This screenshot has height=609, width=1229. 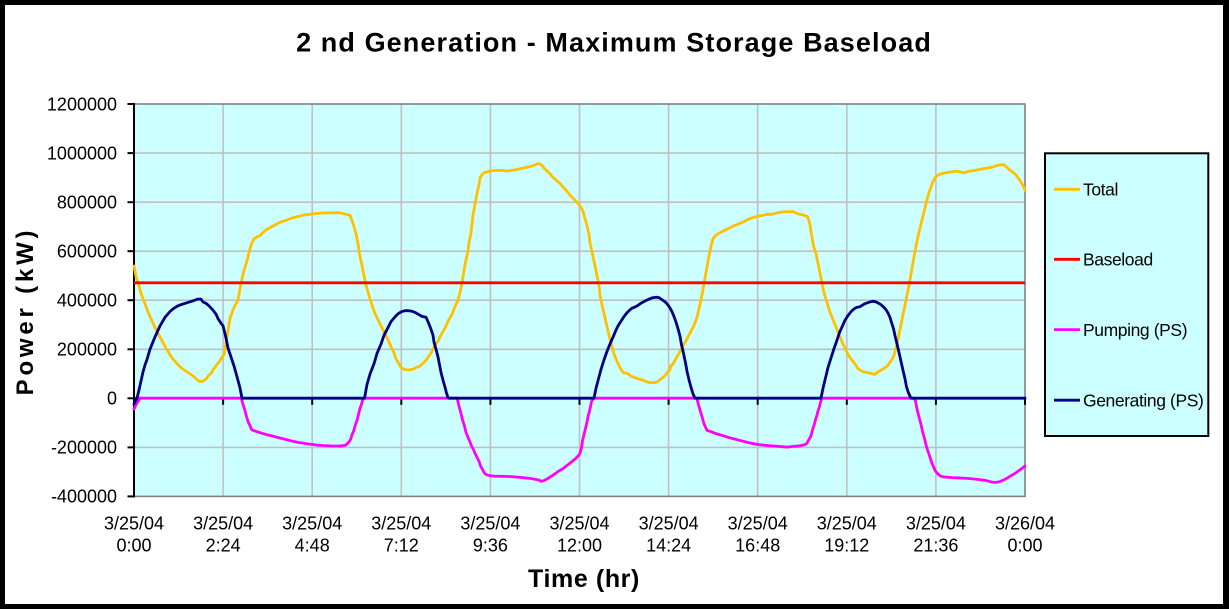 What do you see at coordinates (490, 545) in the screenshot?
I see `svg-text: 9:36` at bounding box center [490, 545].